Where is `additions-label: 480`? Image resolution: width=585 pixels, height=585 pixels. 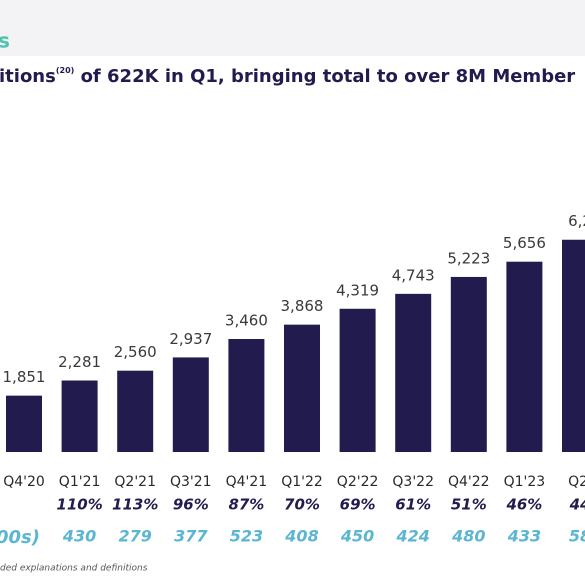
additions-label: 480 is located at coordinates (468, 536).